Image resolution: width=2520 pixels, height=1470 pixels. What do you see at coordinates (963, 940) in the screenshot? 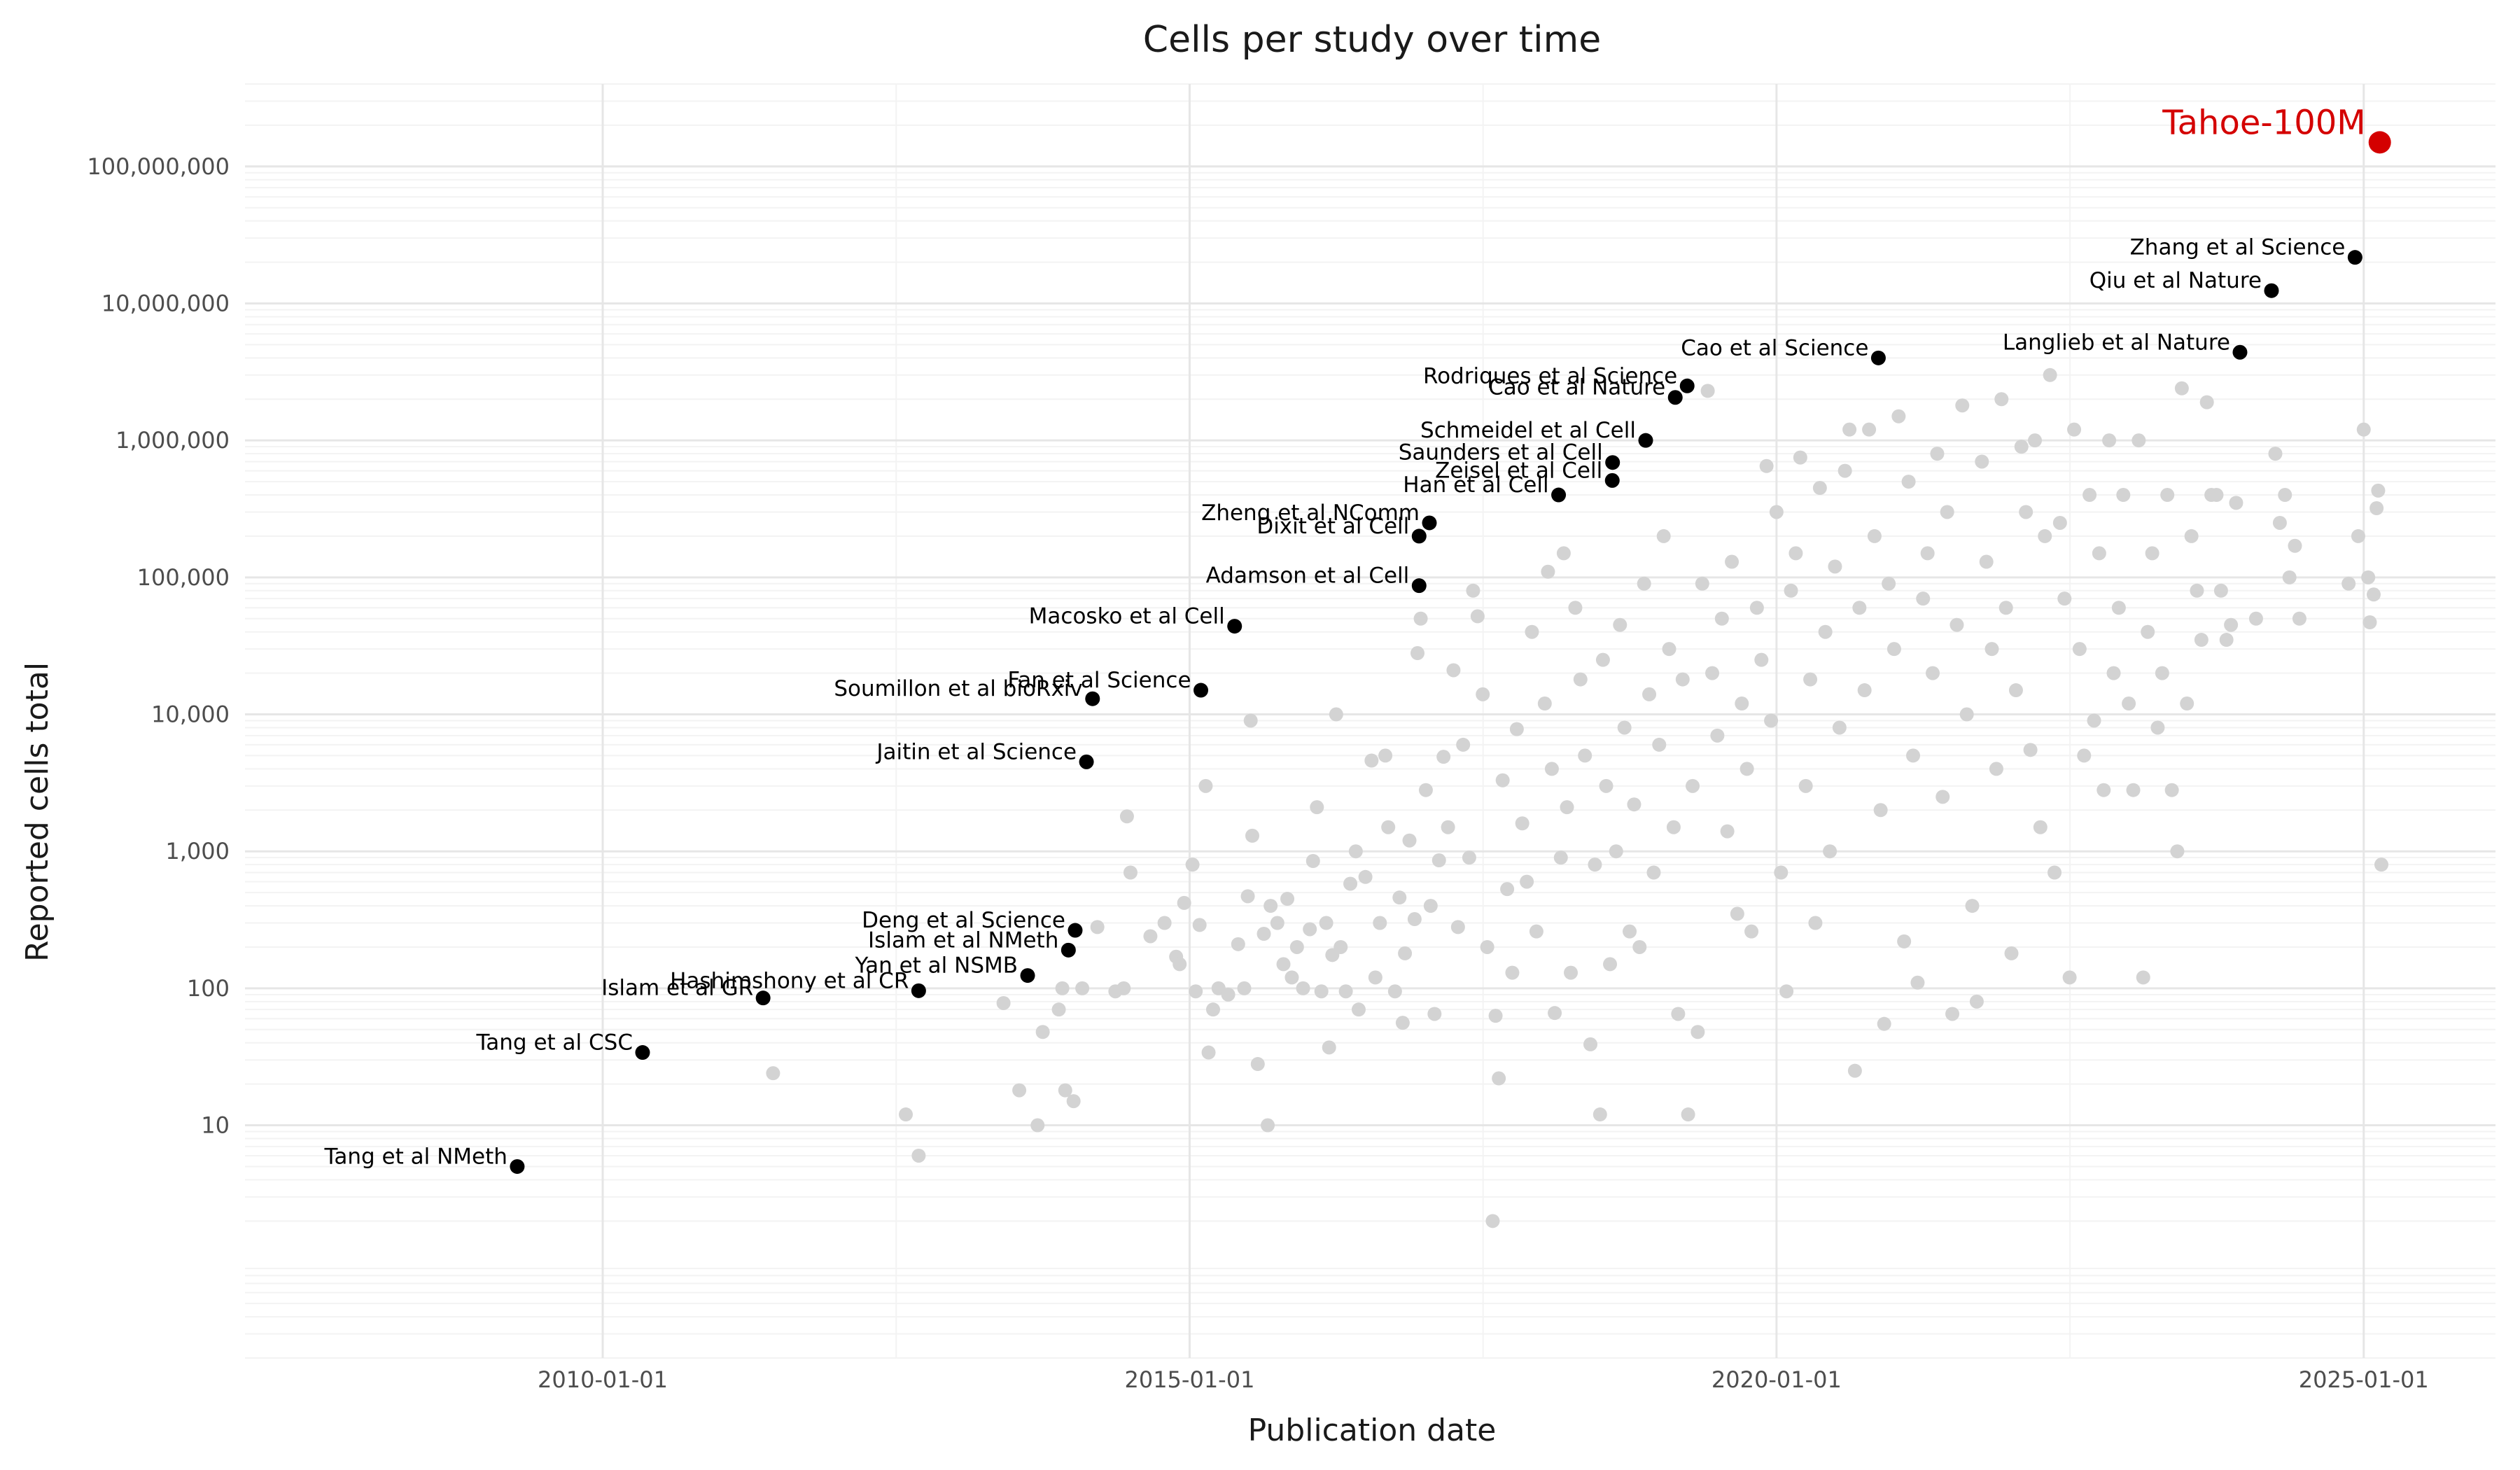
I see `study-label: Islam et al NMeth` at bounding box center [963, 940].